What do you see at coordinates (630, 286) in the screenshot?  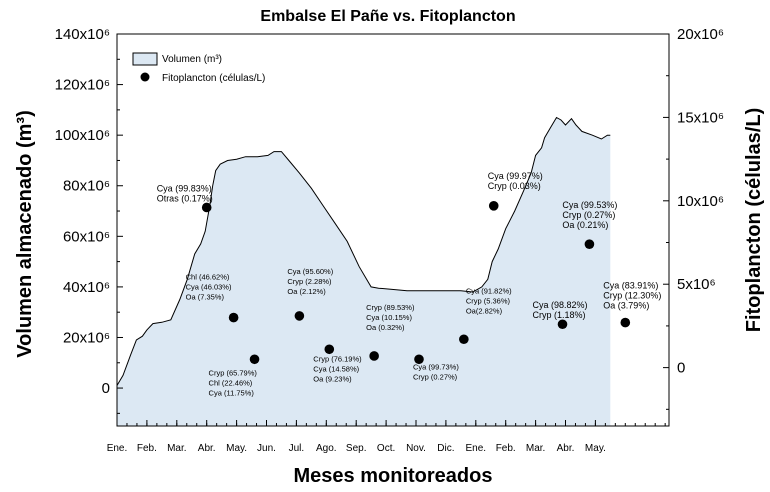 I see `phyto-annotation: Cya (83.91%)` at bounding box center [630, 286].